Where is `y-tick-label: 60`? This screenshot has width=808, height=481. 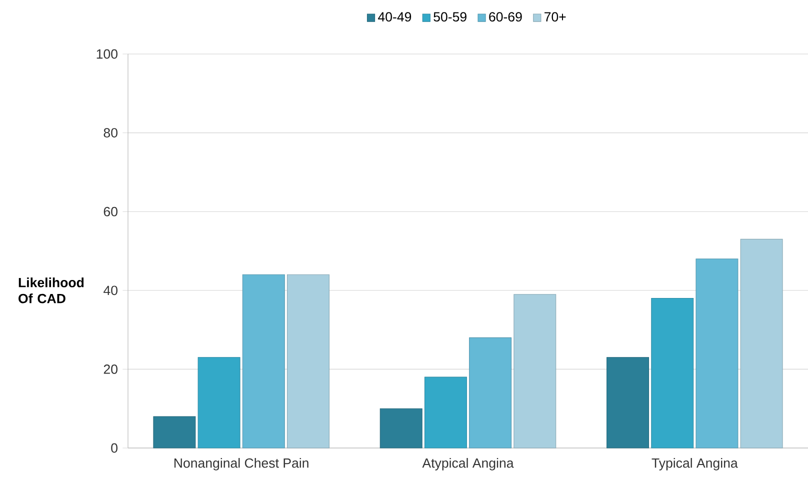
y-tick-label: 60 is located at coordinates (111, 211).